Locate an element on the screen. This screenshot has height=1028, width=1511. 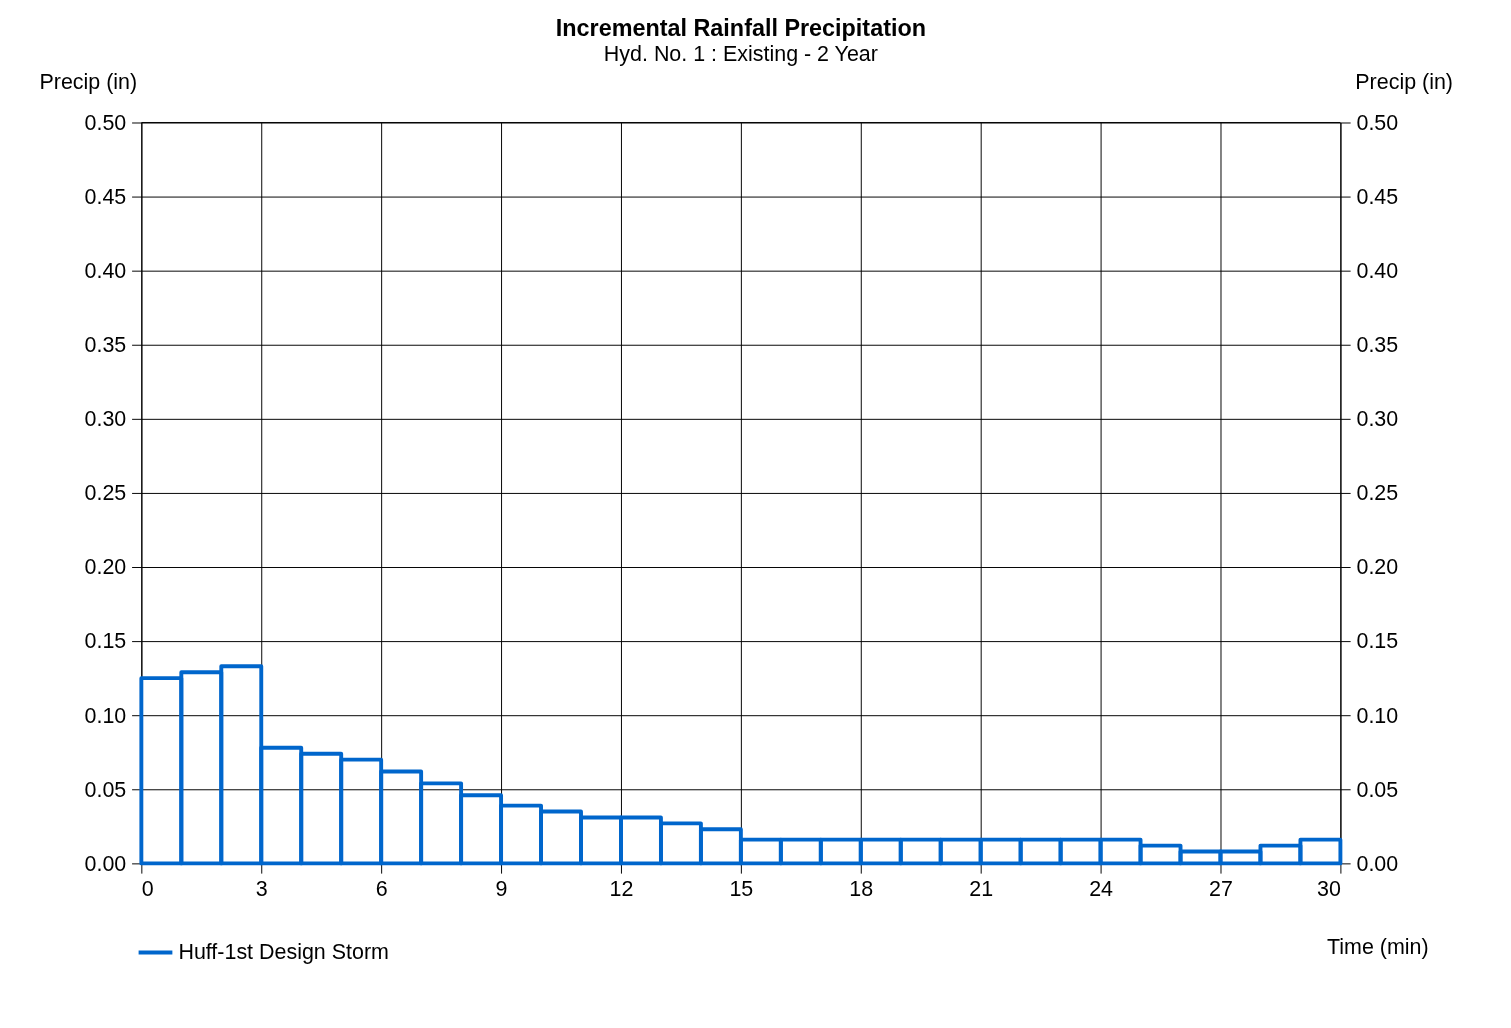
x-tick-label: 15 is located at coordinates (741, 889).